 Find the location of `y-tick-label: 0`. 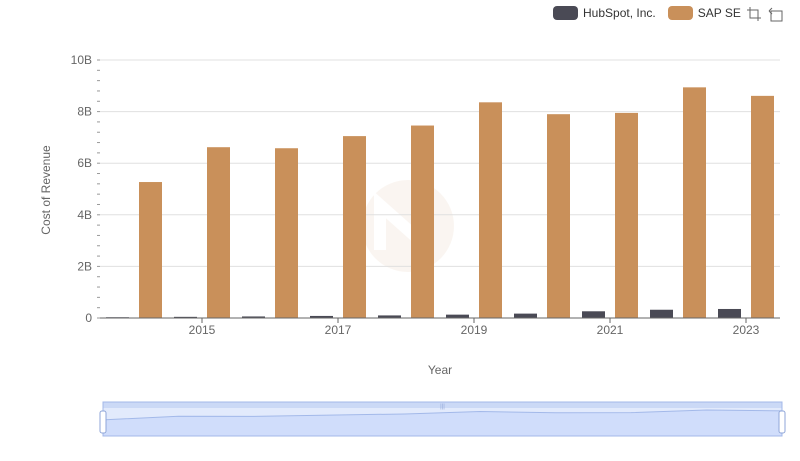

y-tick-label: 0 is located at coordinates (88, 318).